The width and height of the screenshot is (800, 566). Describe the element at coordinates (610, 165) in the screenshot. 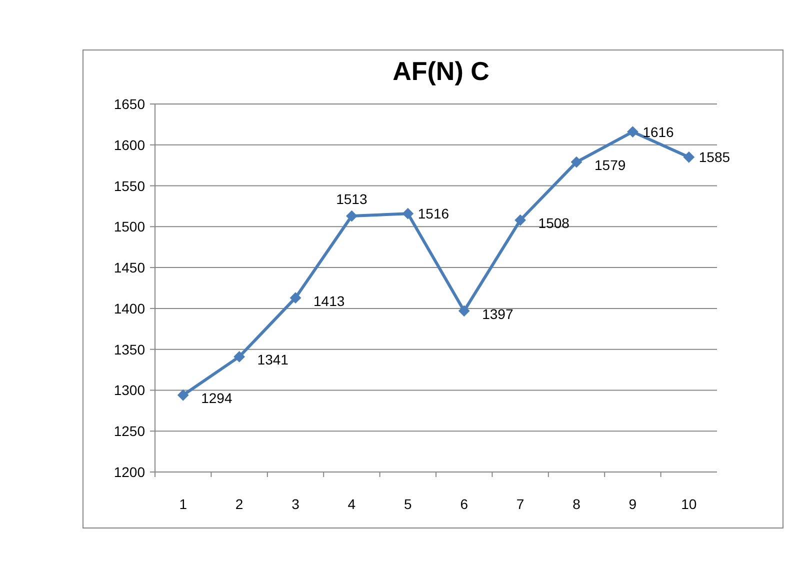

I see `data-label: 1579` at that location.